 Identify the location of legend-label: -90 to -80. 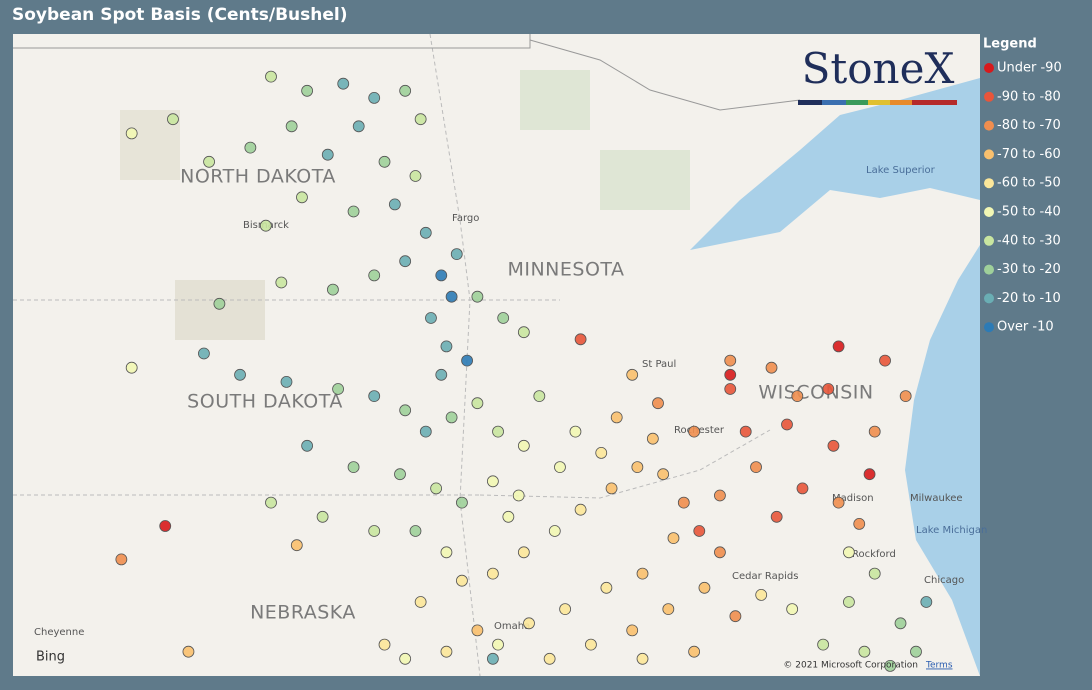
(1029, 96).